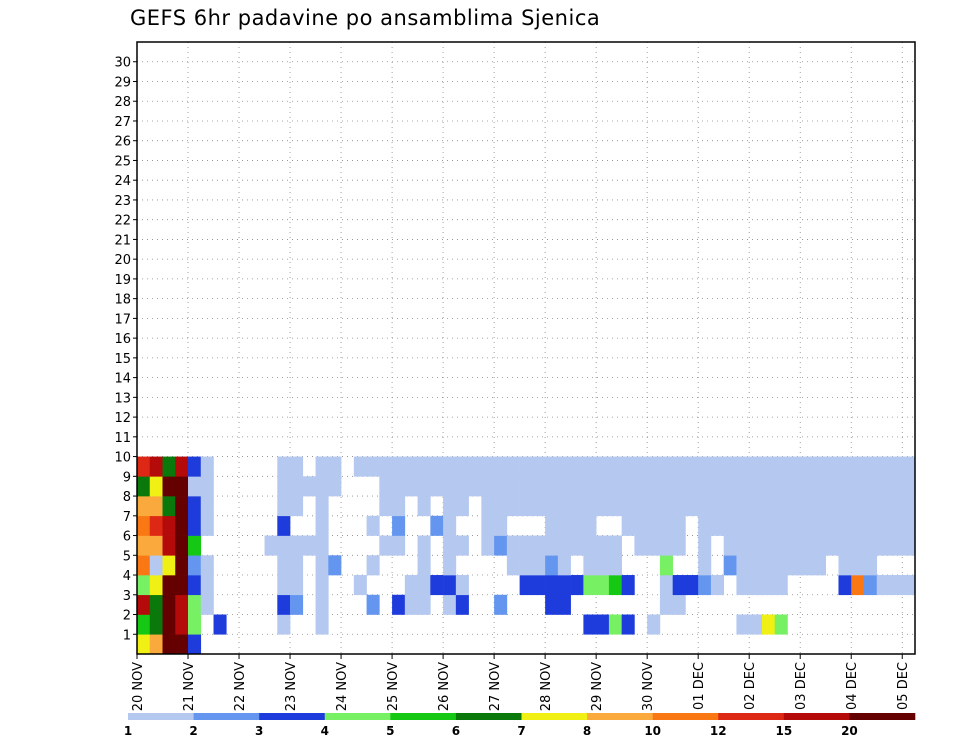 The width and height of the screenshot is (960, 742). What do you see at coordinates (122, 122) in the screenshot?
I see `y-tick-label: 27` at bounding box center [122, 122].